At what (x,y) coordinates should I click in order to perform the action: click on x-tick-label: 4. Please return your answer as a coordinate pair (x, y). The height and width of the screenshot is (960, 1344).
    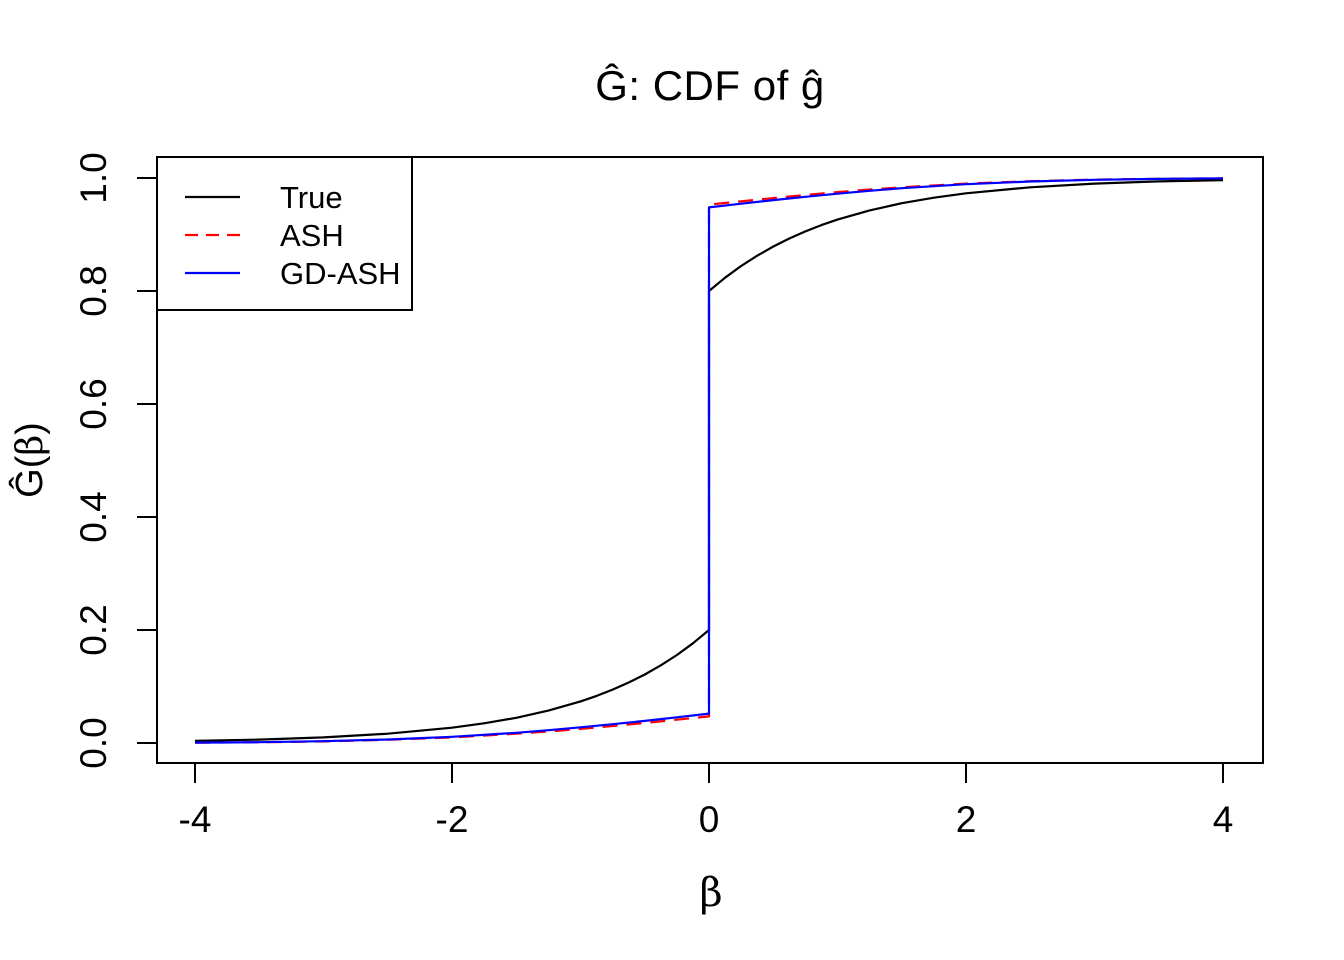
    Looking at the image, I should click on (1223, 819).